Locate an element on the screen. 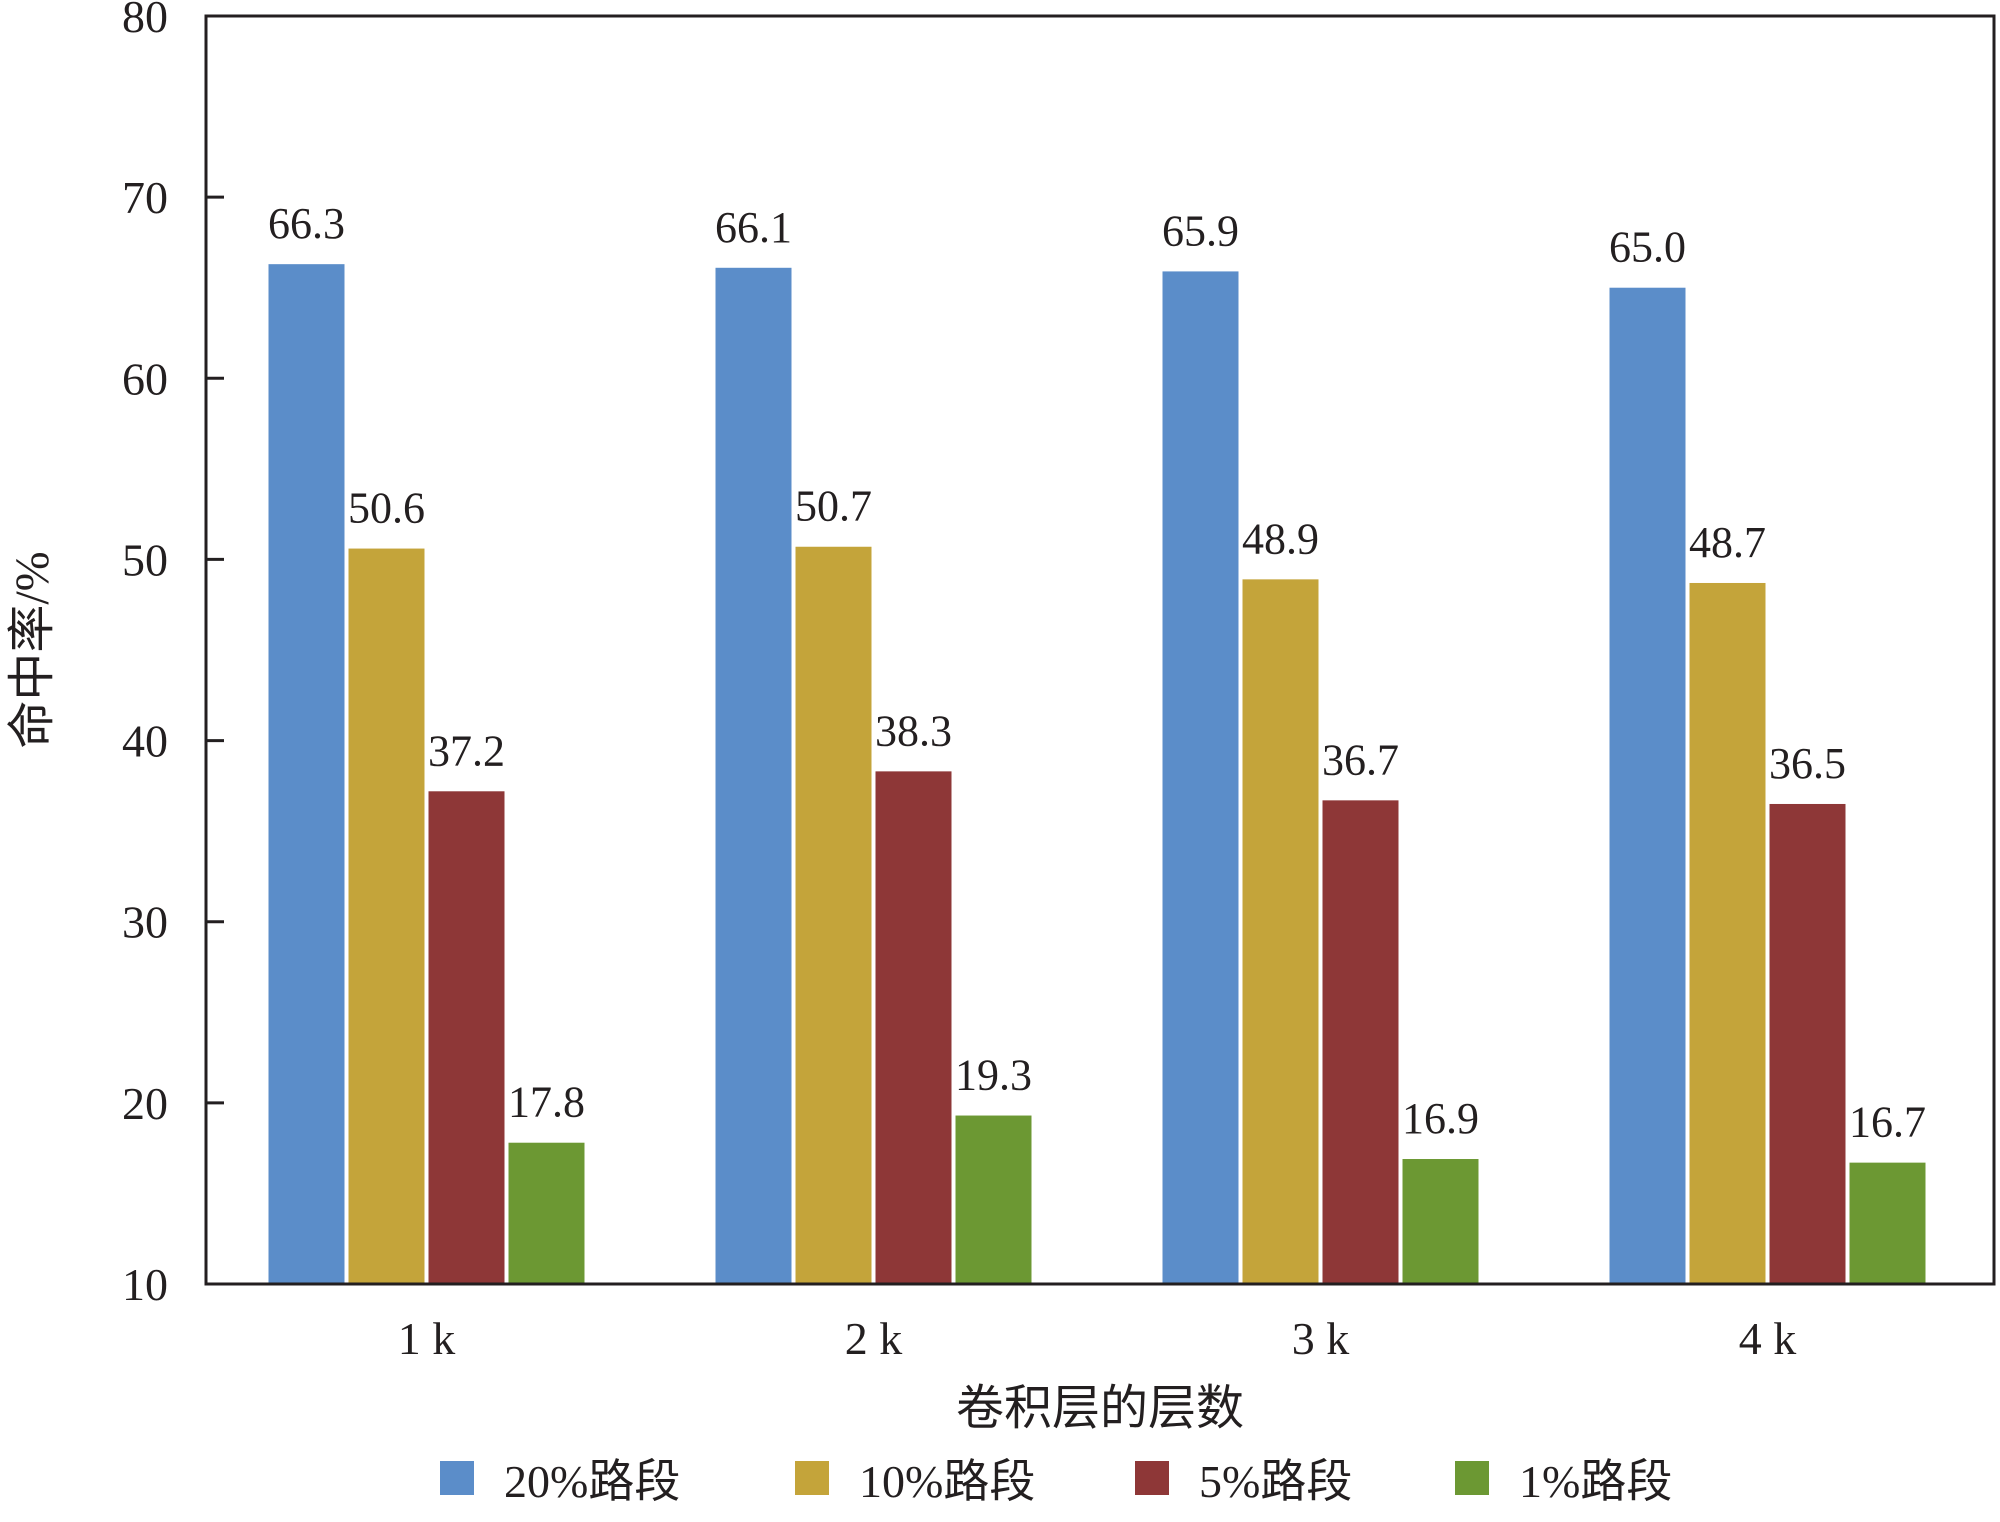 This screenshot has height=1522, width=2000. legend-label: 1%路段 is located at coordinates (1595, 1481).